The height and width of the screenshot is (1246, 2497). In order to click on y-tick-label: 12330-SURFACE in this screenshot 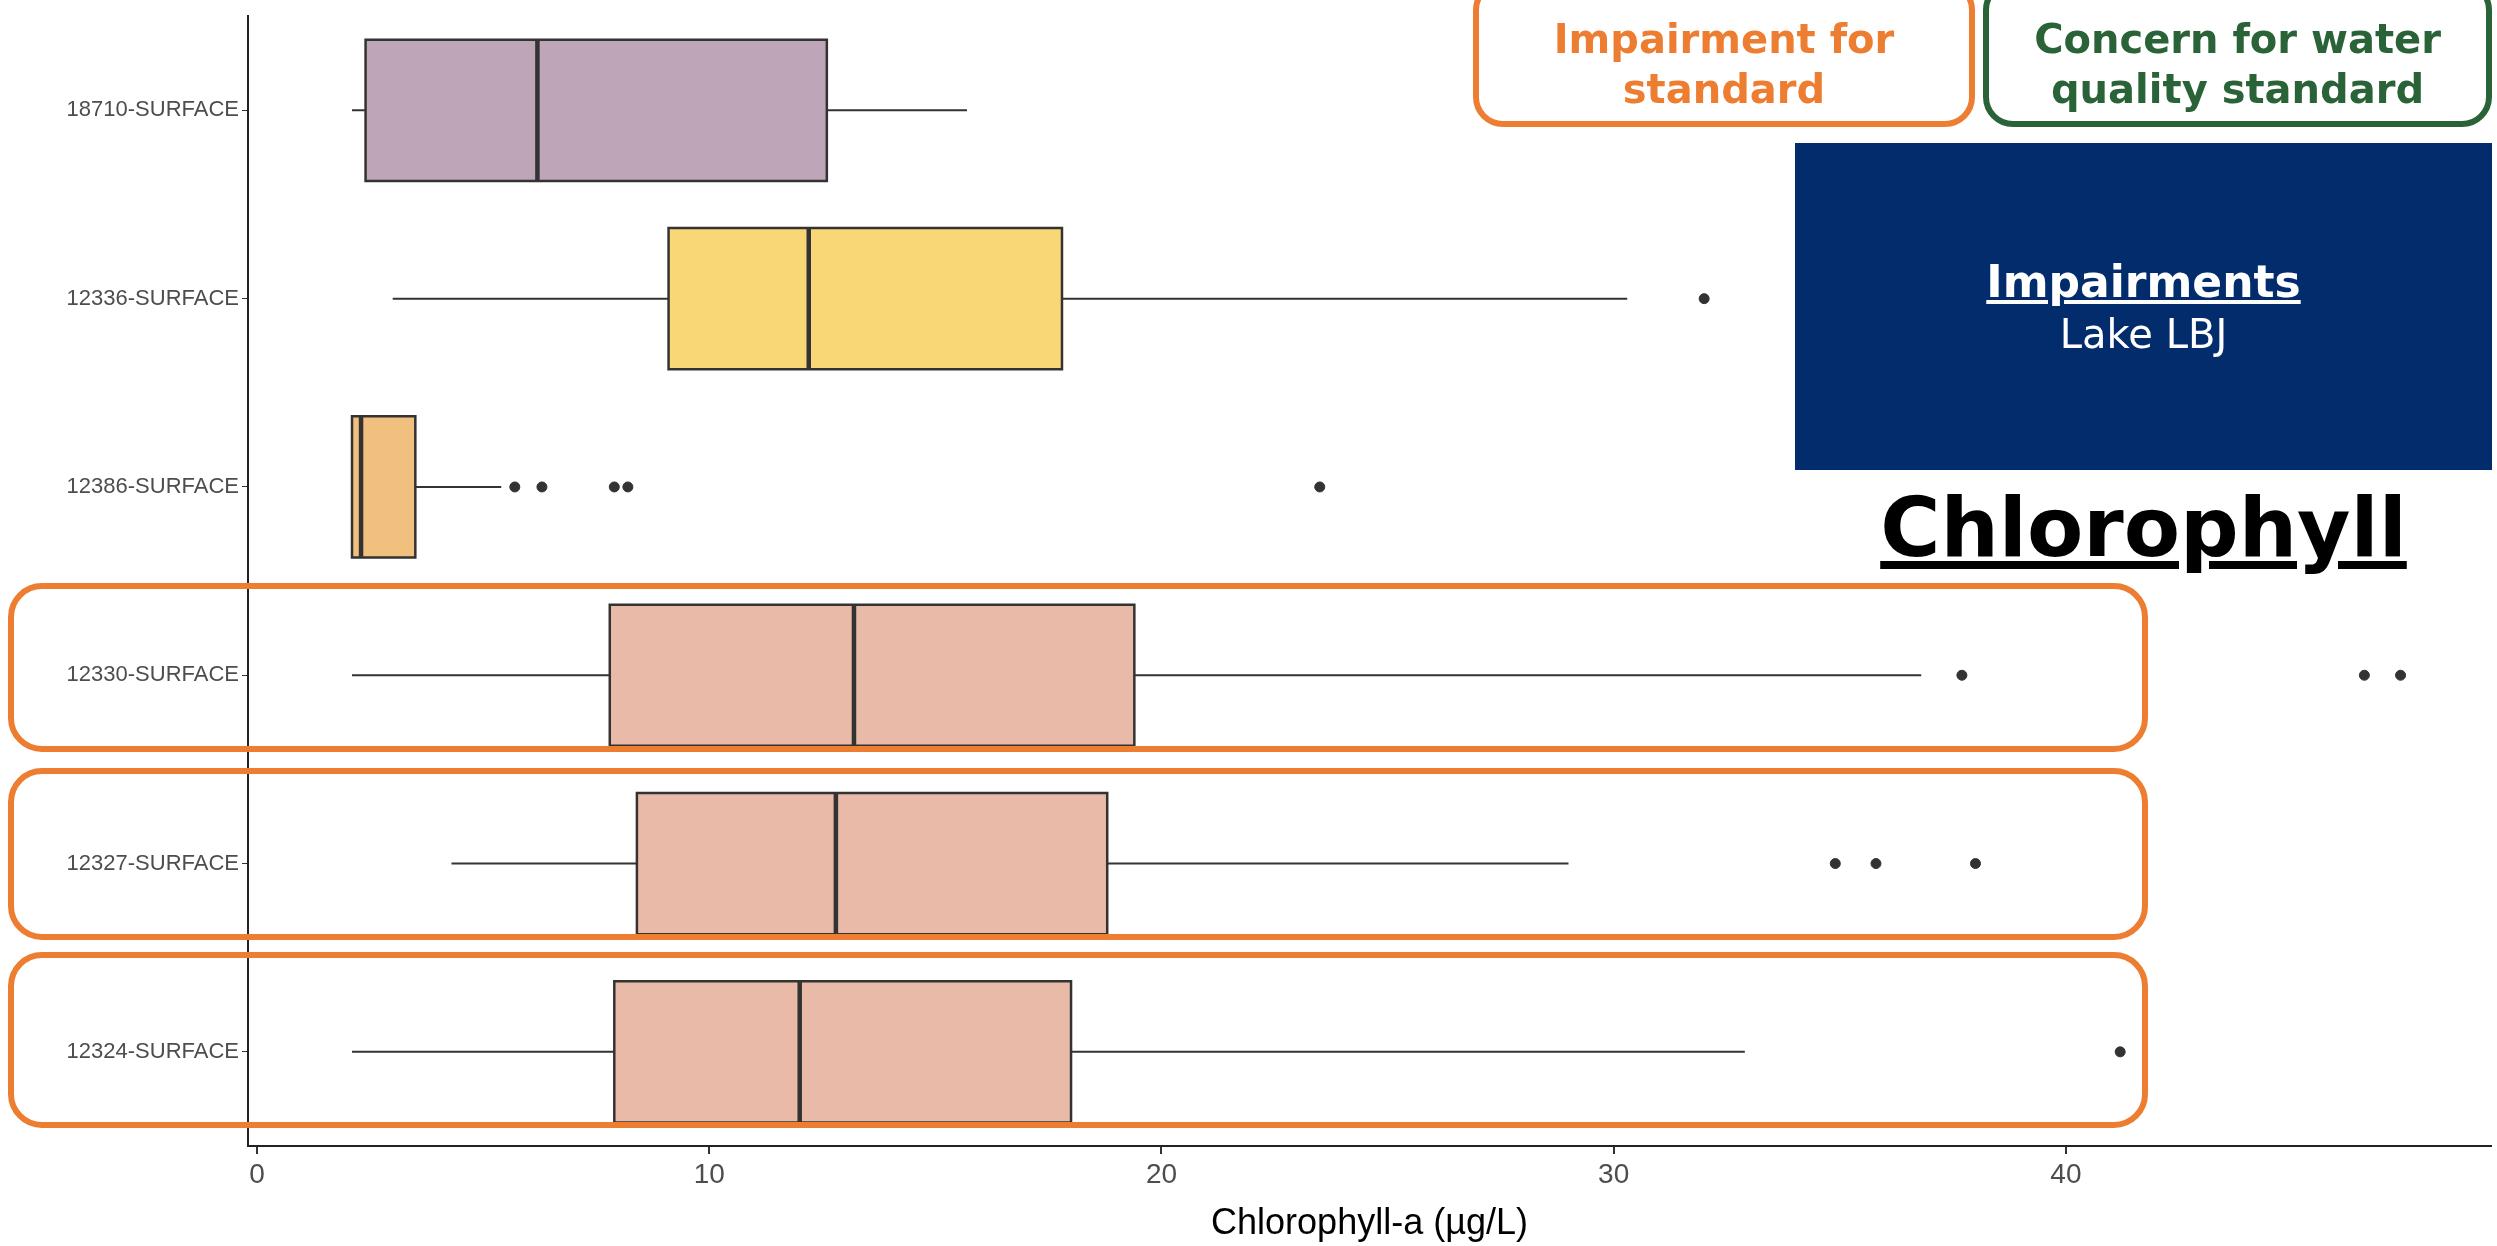, I will do `click(152, 674)`.